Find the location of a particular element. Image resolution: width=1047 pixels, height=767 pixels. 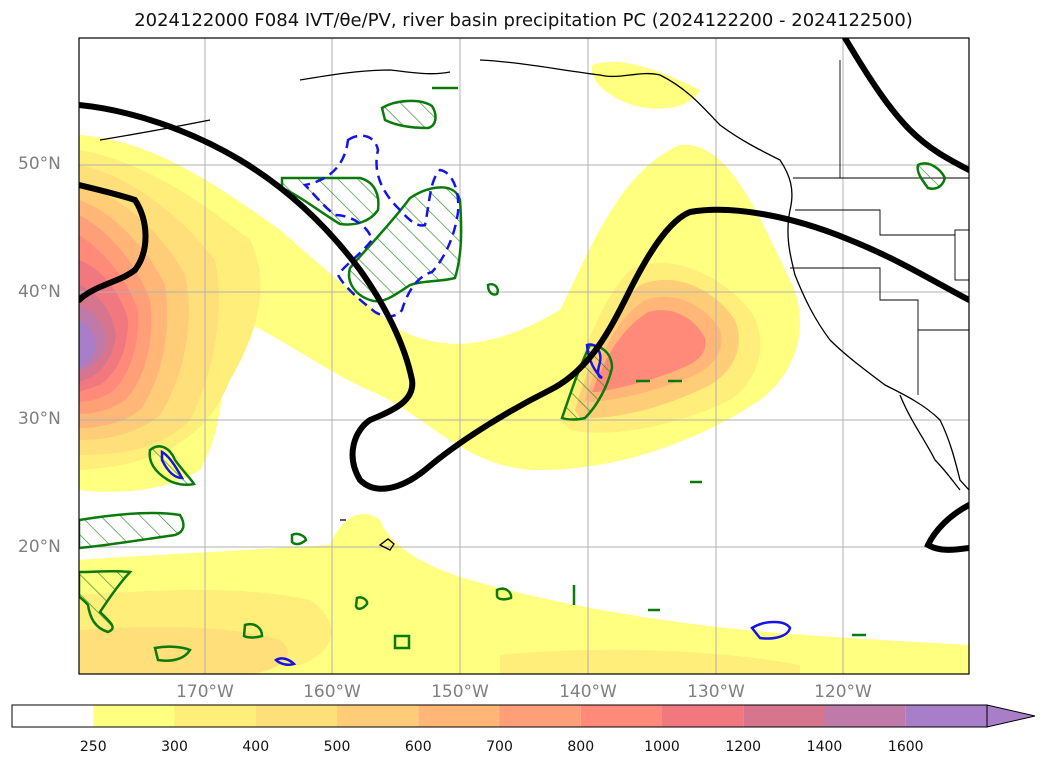

lon-label-140w: 140°W is located at coordinates (588, 692).